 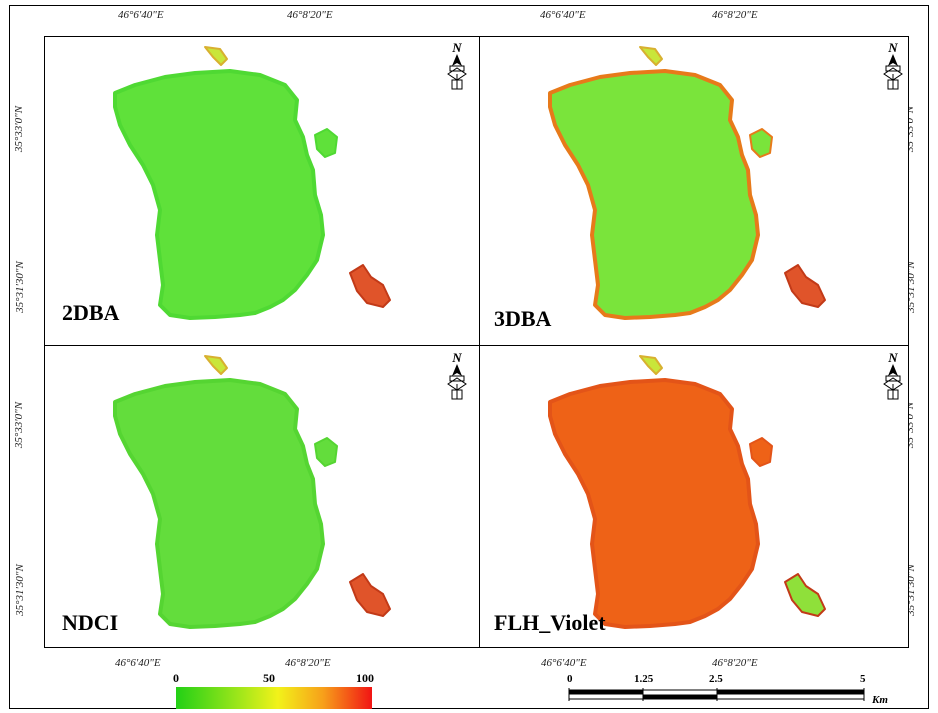 What do you see at coordinates (716, 694) in the screenshot?
I see `scale-bar` at bounding box center [716, 694].